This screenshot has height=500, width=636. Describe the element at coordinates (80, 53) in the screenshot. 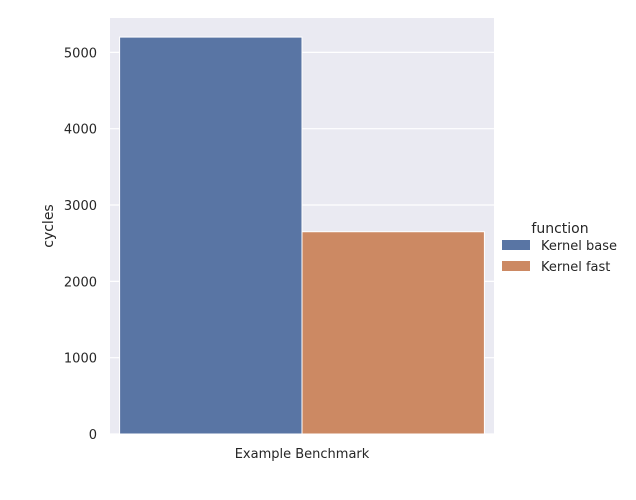

I see `y-tick-label: 5000` at that location.